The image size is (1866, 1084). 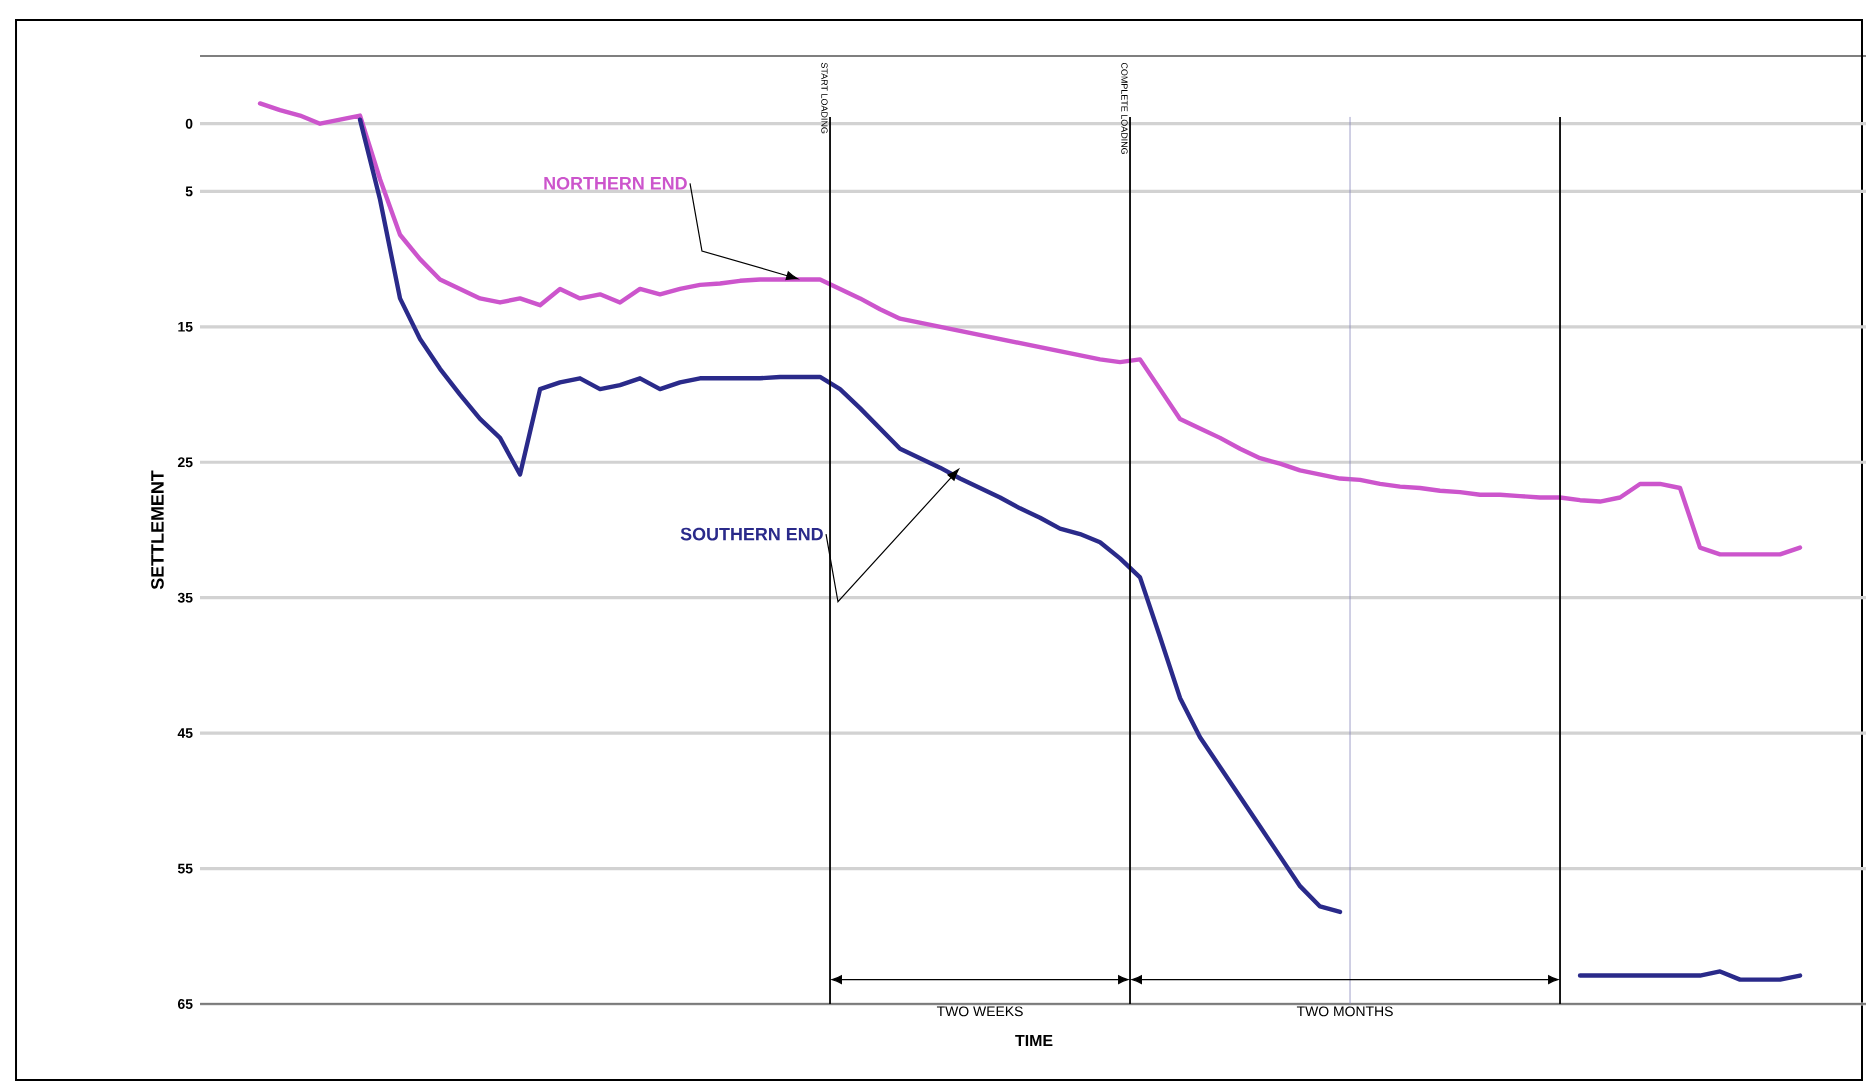 What do you see at coordinates (615, 183) in the screenshot?
I see `text: NORTHERN END` at bounding box center [615, 183].